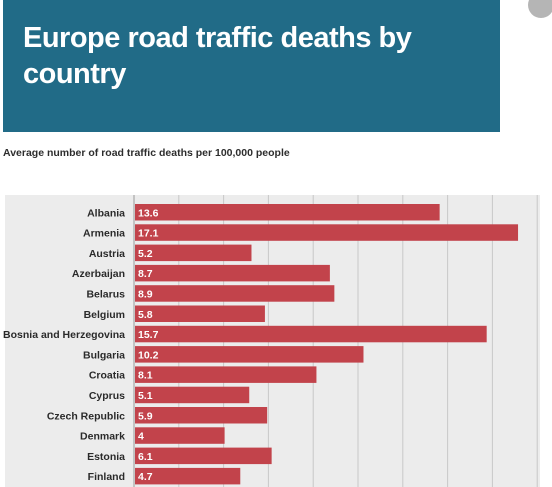  I want to click on bar-value-label: 15.7, so click(148, 335).